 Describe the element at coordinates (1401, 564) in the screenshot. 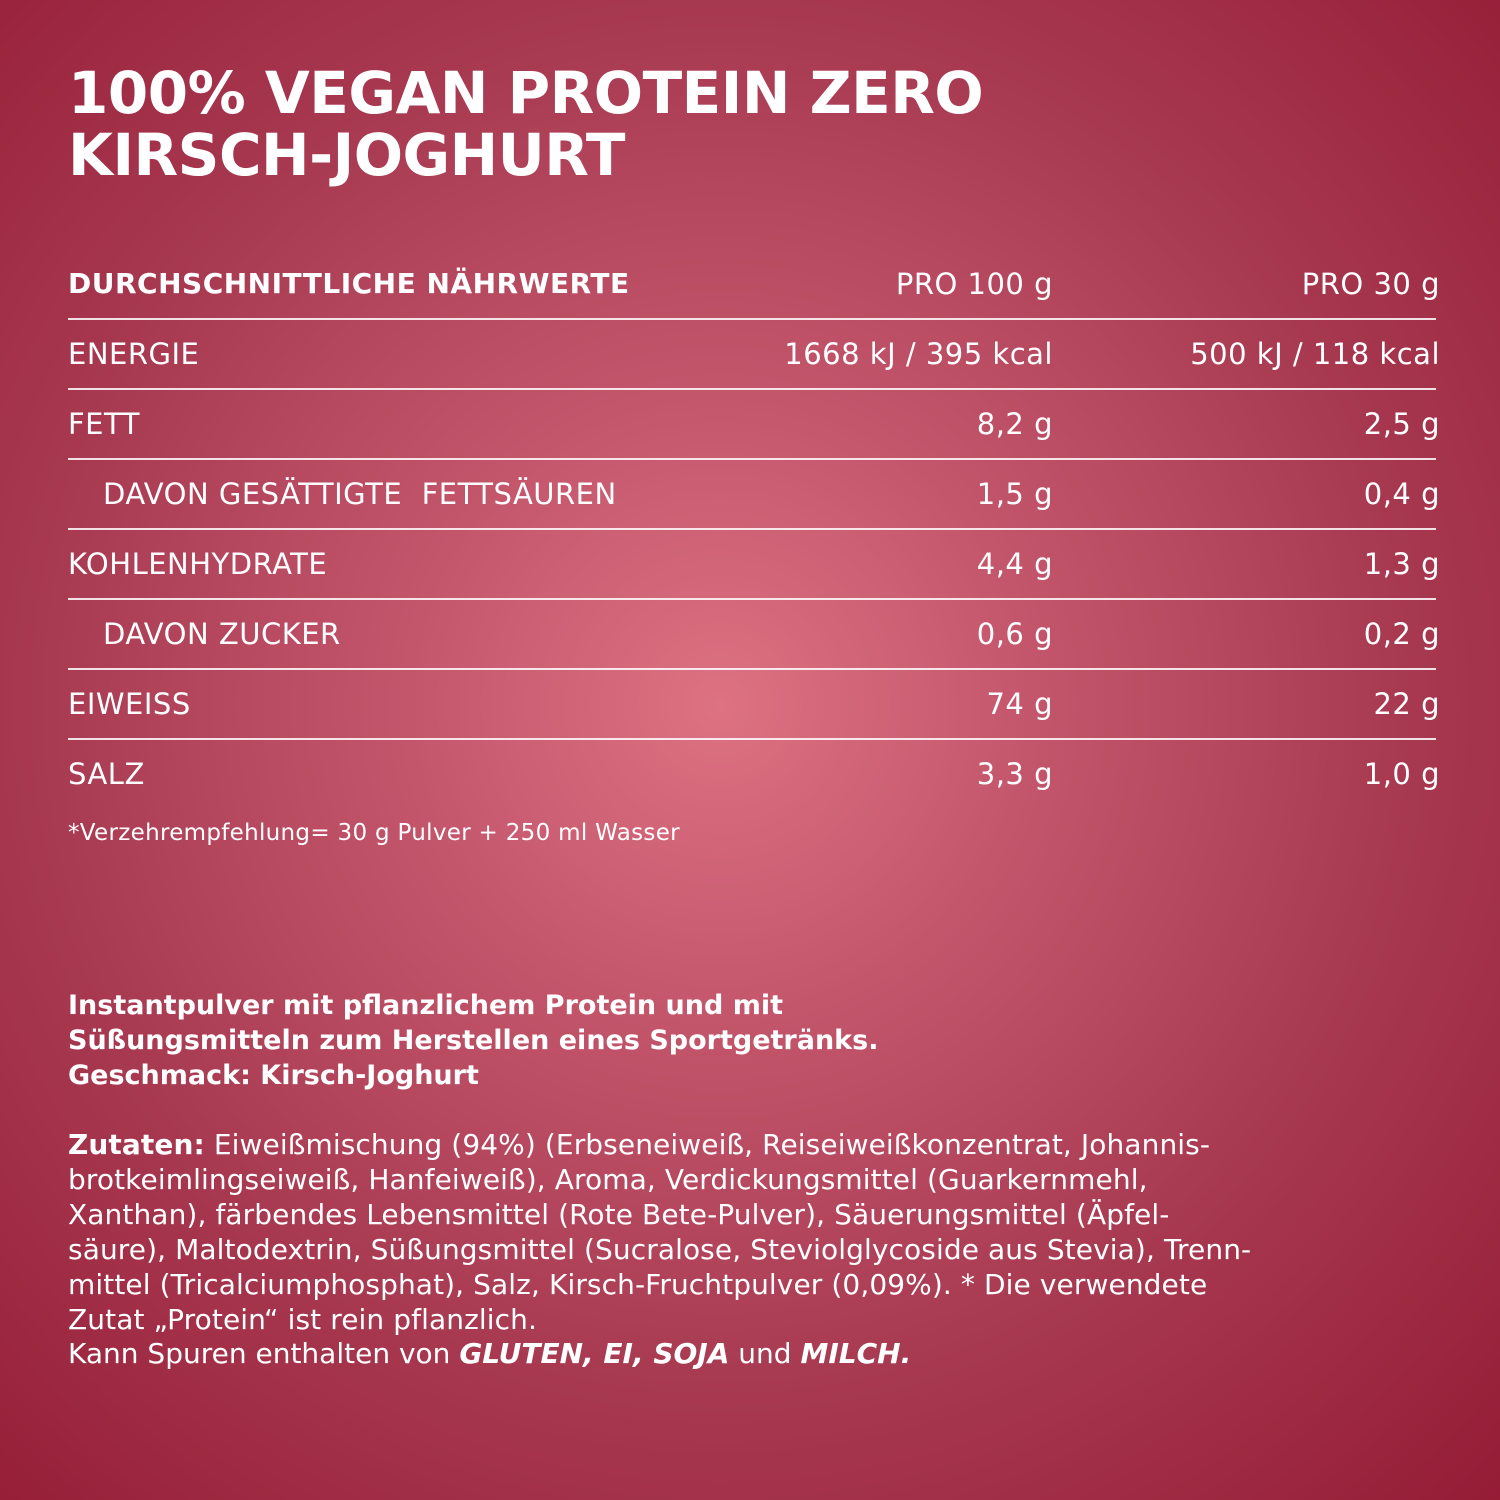

I see `row-value-per-30g: 1,3 g` at that location.